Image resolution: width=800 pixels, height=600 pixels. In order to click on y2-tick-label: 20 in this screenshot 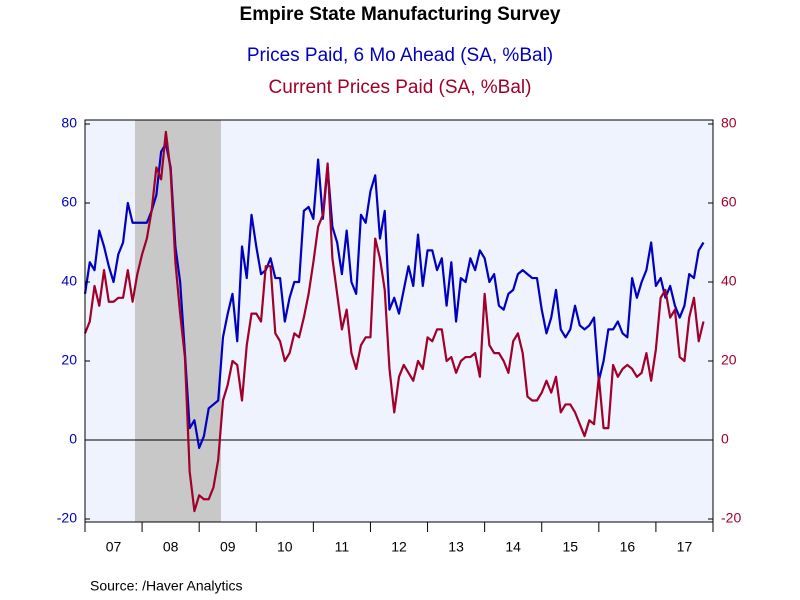, I will do `click(729, 360)`.